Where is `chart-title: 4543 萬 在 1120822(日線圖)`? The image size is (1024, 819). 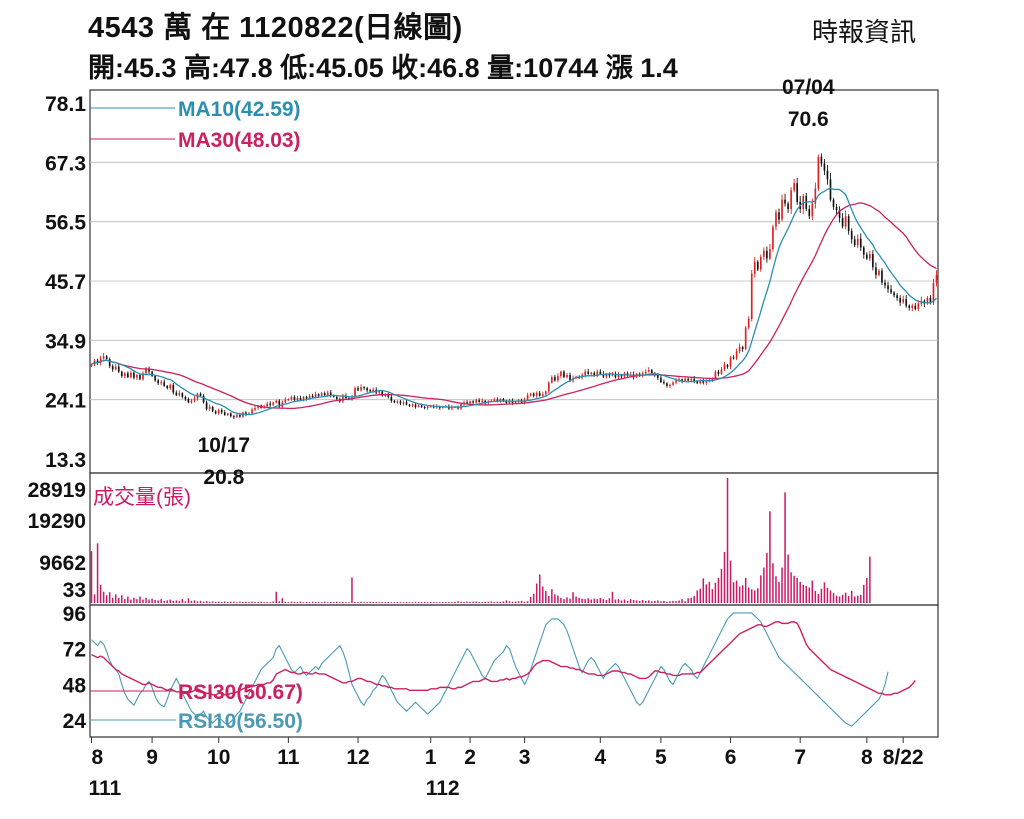 chart-title: 4543 萬 在 1120822(日線圖) is located at coordinates (275, 28).